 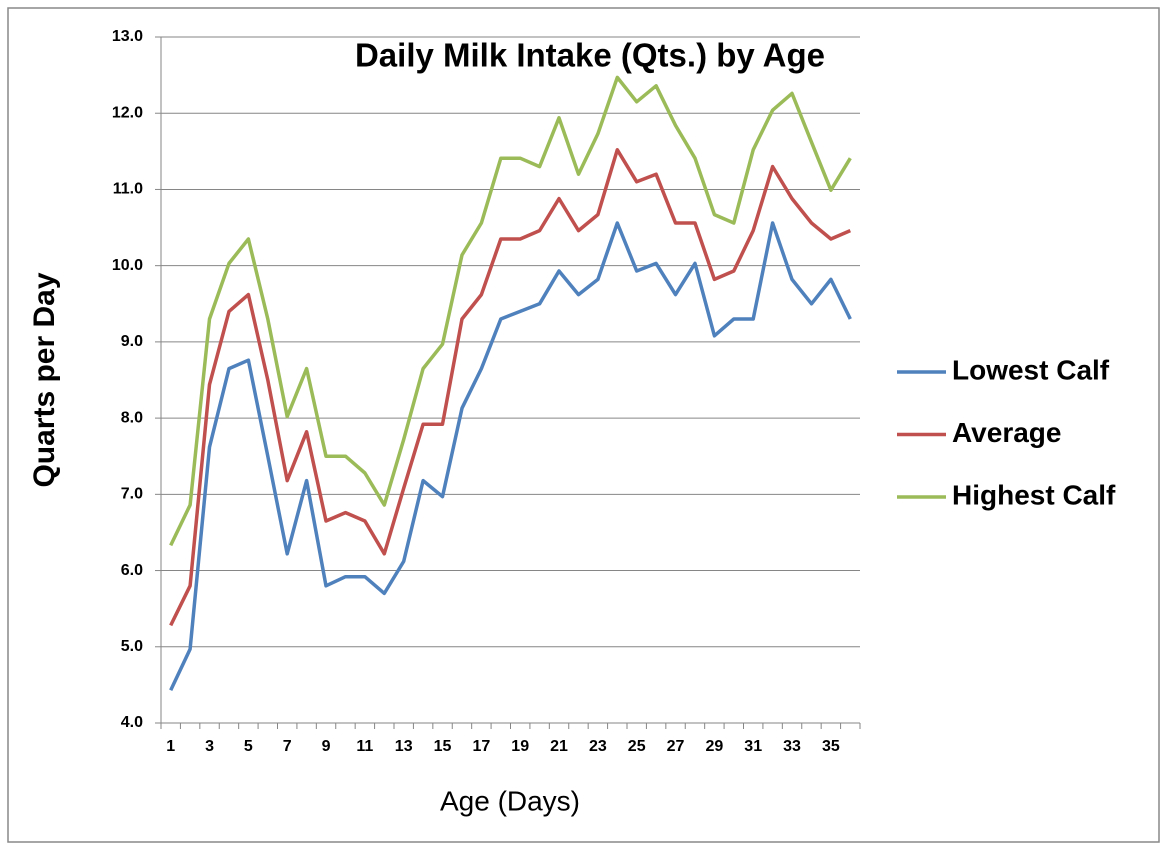 What do you see at coordinates (127, 36) in the screenshot?
I see `y-tick-label: 13.0` at bounding box center [127, 36].